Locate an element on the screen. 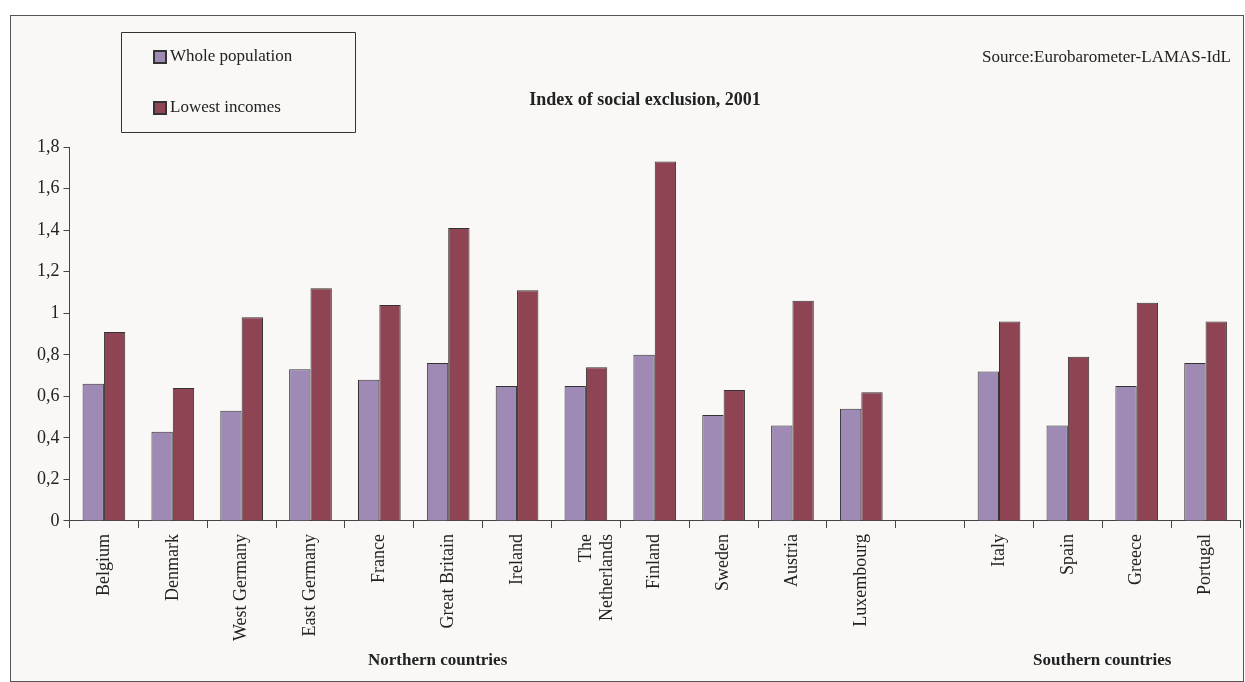  x-tick-label: Great Britain is located at coordinates (446, 581).